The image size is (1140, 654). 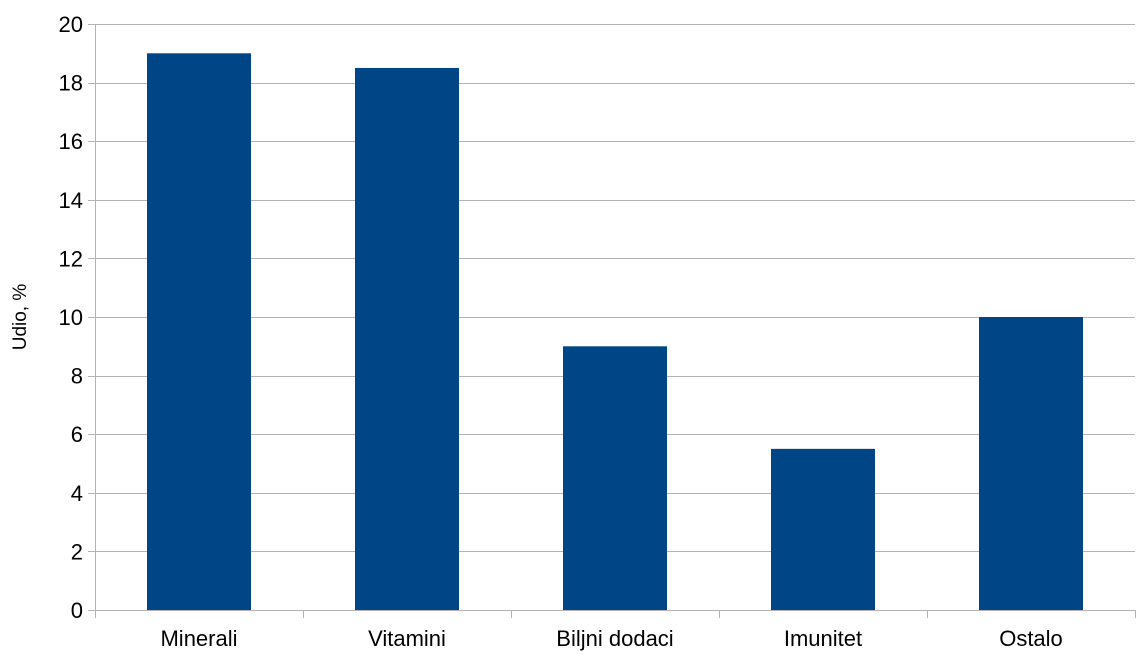 I want to click on bar-ostalo, so click(x=1031, y=463).